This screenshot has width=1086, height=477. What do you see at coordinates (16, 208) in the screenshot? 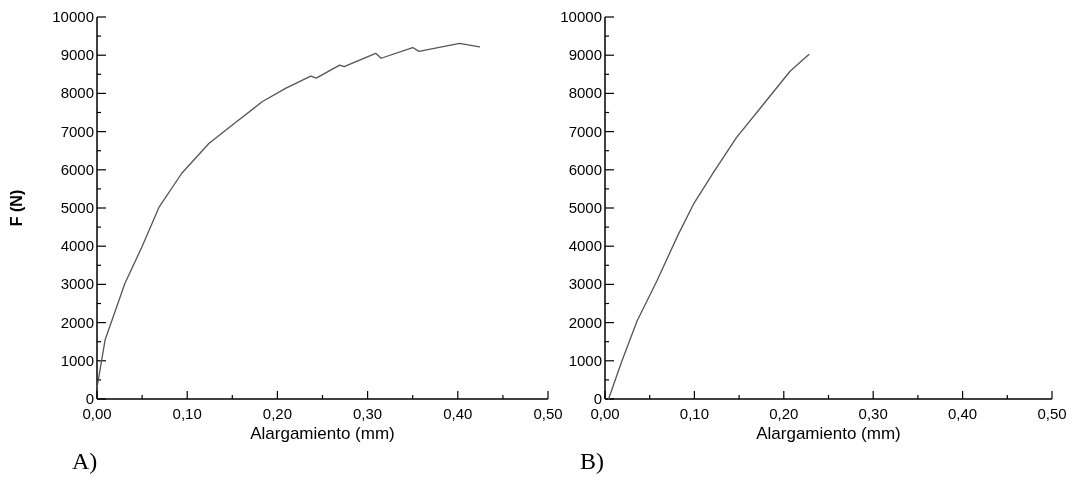
I see `y-axis-title: F (N)` at bounding box center [16, 208].